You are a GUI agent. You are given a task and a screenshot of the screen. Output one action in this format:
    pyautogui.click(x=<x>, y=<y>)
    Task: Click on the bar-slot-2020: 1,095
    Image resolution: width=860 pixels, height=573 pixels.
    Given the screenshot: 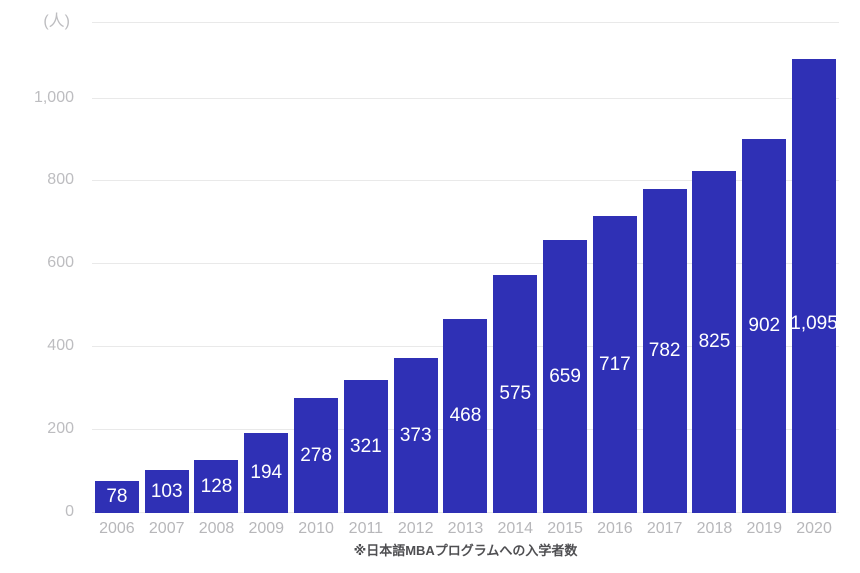 What is the action you would take?
    pyautogui.click(x=814, y=268)
    